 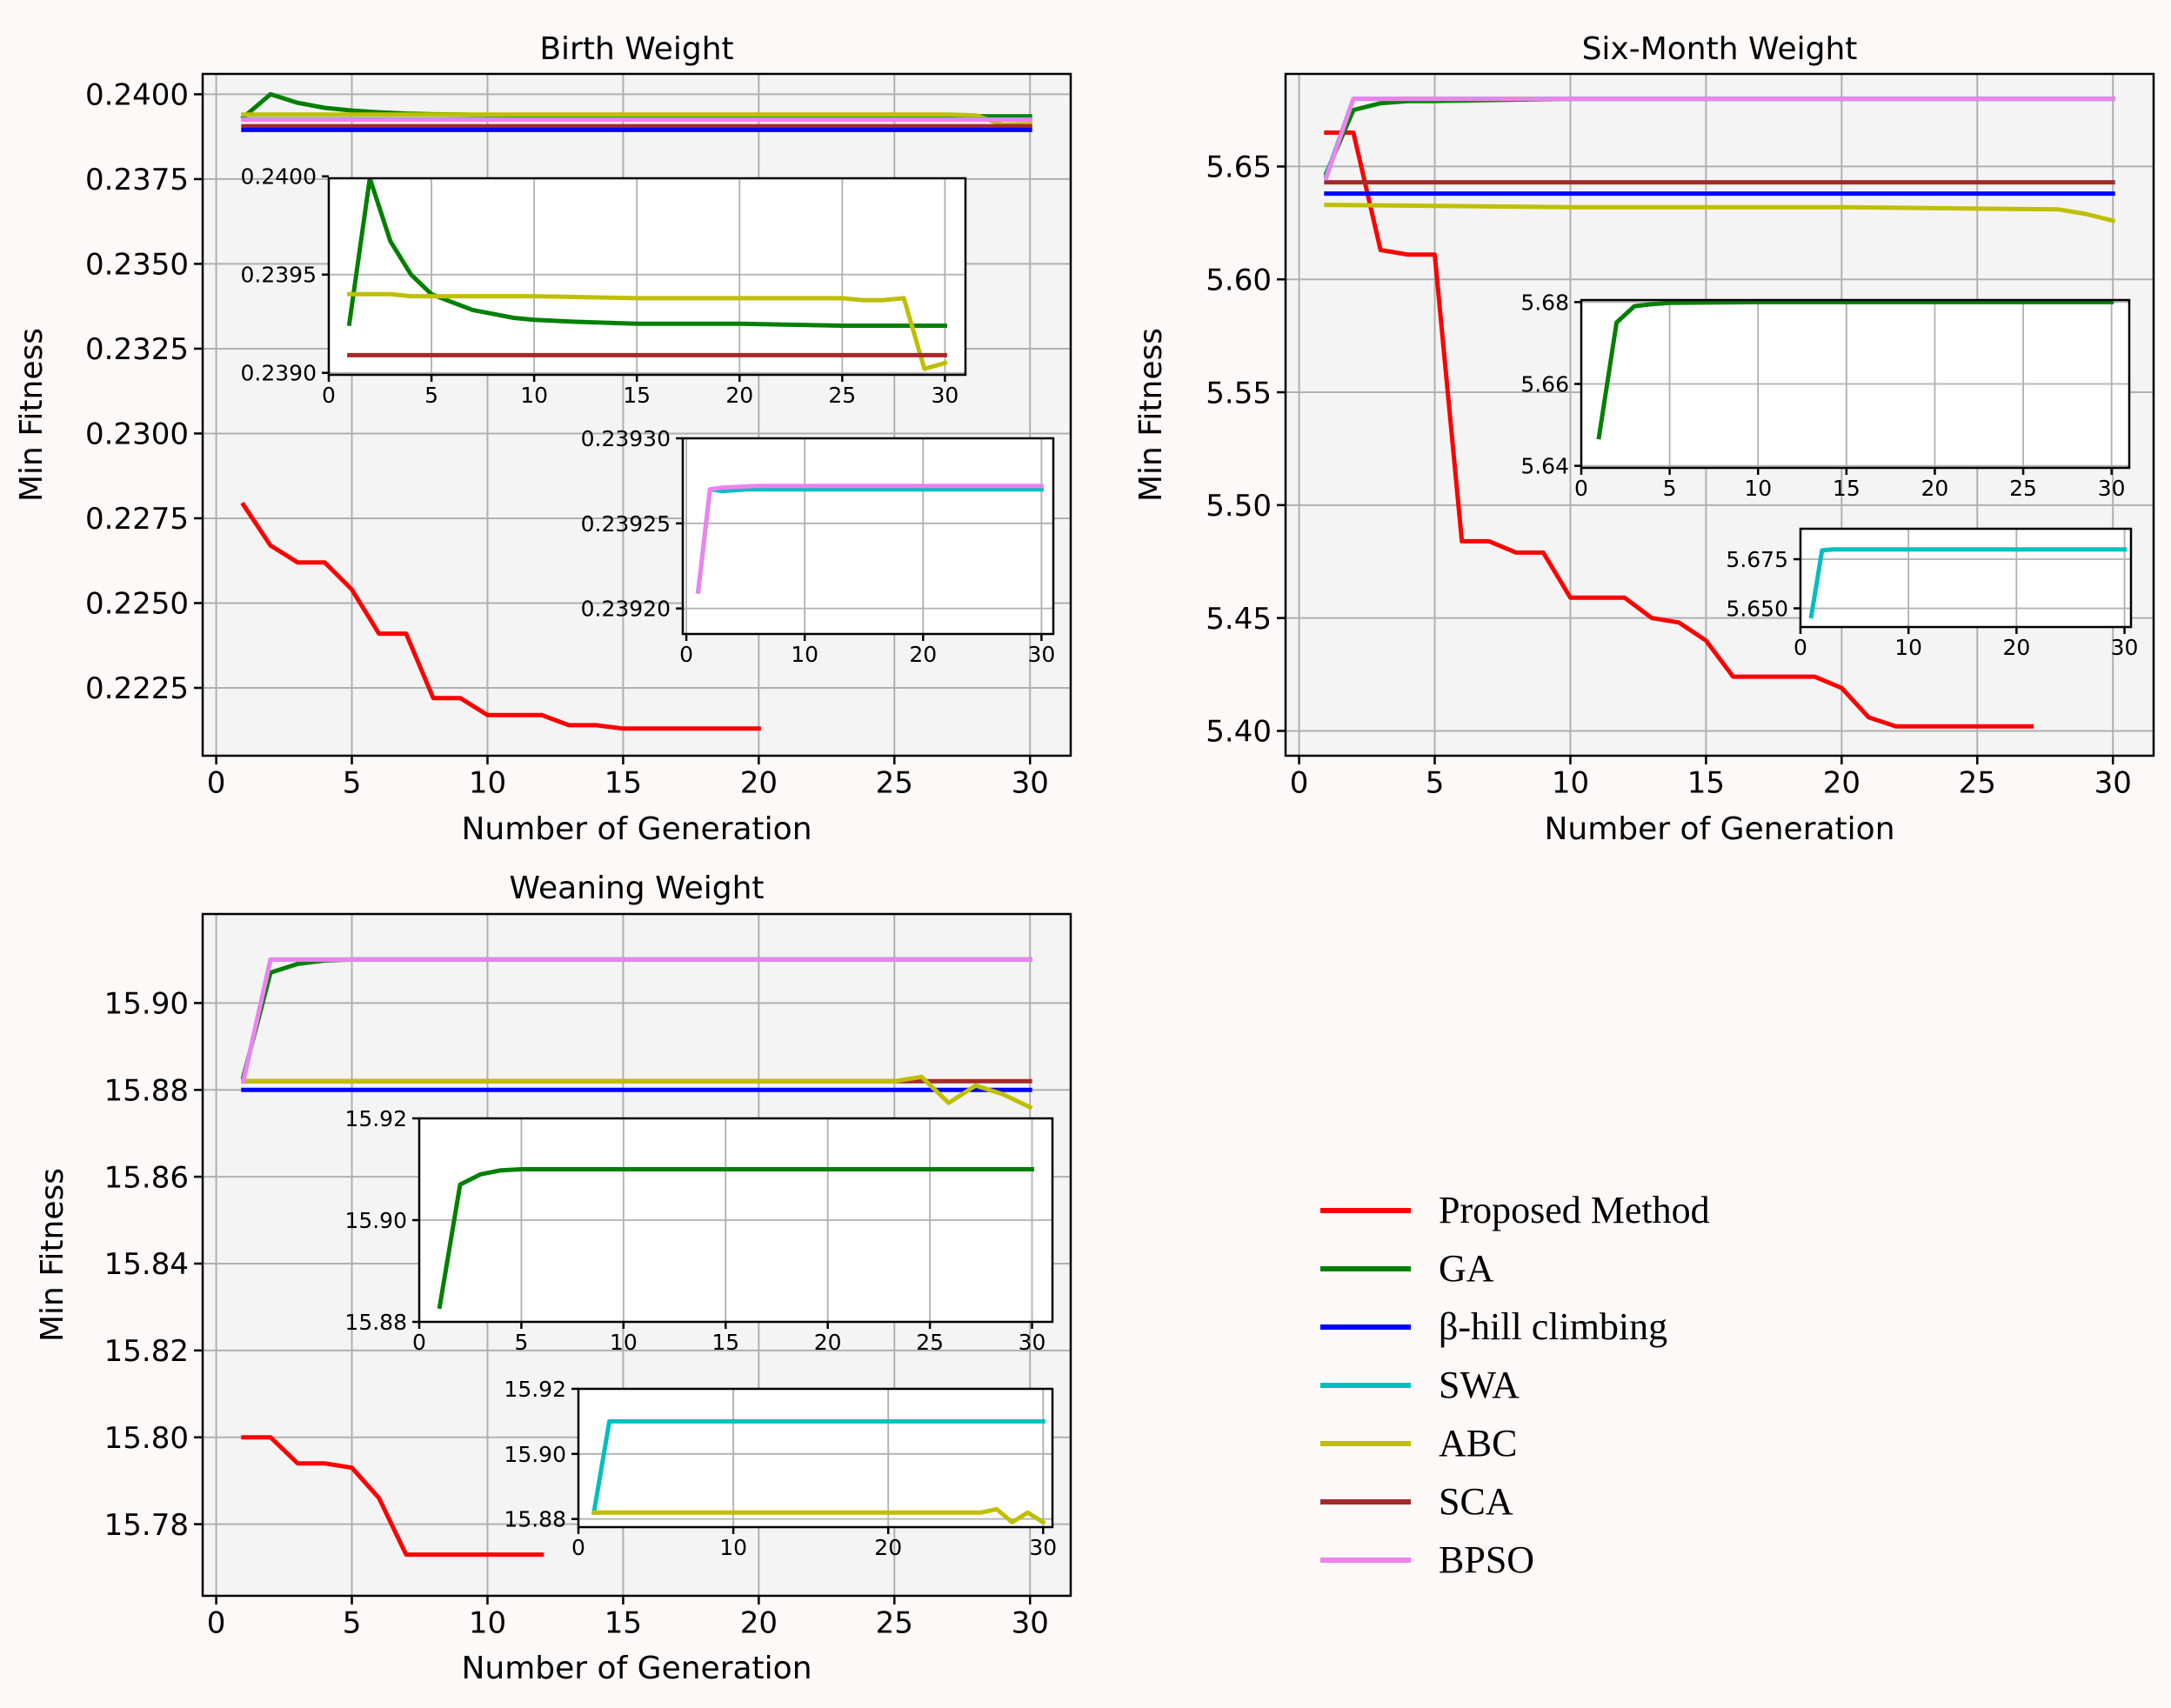 What do you see at coordinates (487, 782) in the screenshot?
I see `birth-x-tick-label: 10` at bounding box center [487, 782].